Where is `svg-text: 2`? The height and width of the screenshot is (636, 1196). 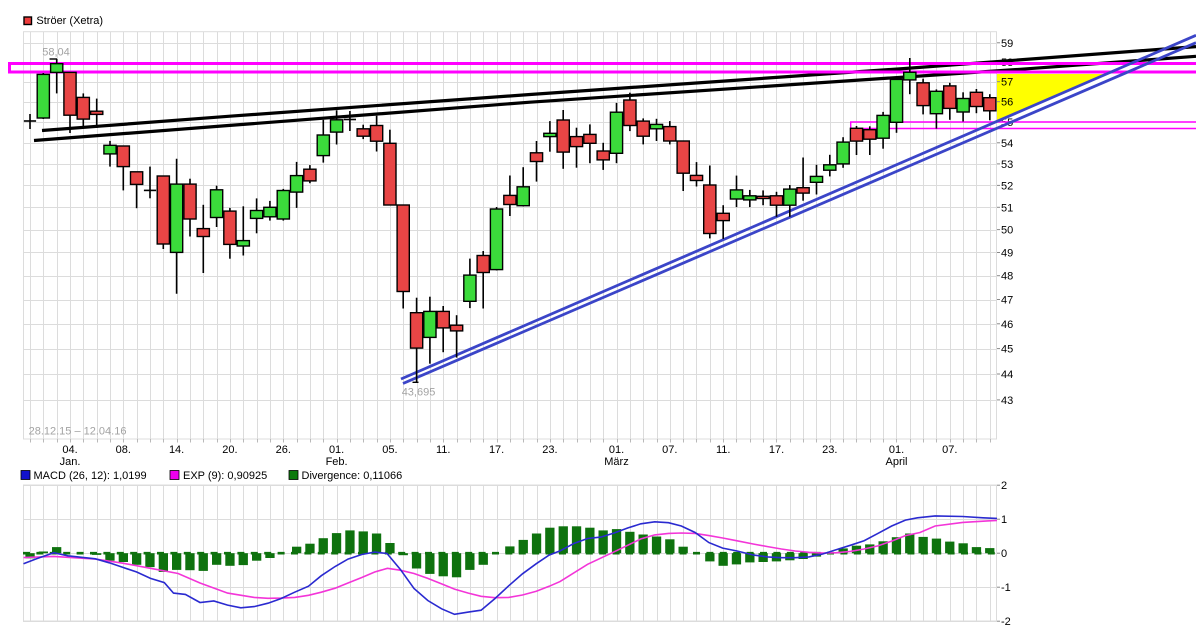 svg-text: 2 is located at coordinates (1004, 486).